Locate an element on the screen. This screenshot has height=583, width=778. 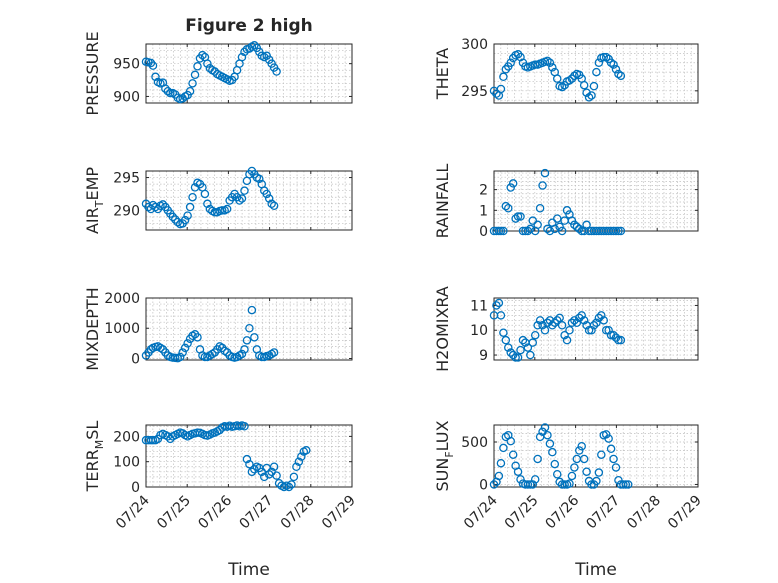
y-axis-label-rest: SL is located at coordinates (92, 430).